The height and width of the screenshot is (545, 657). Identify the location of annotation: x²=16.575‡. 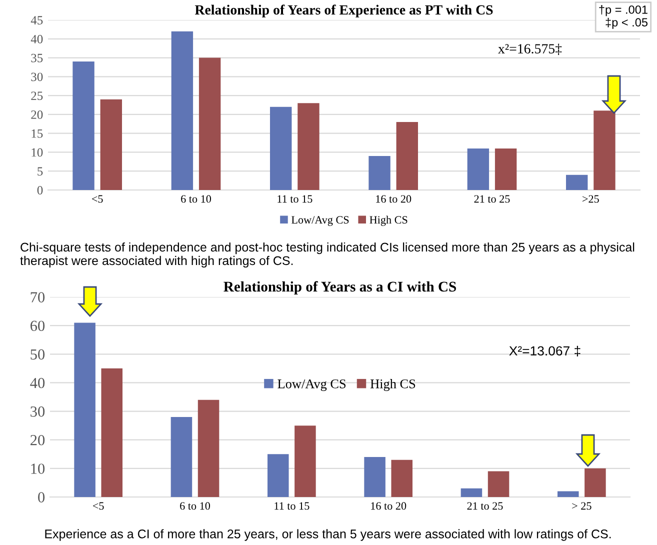
(530, 49).